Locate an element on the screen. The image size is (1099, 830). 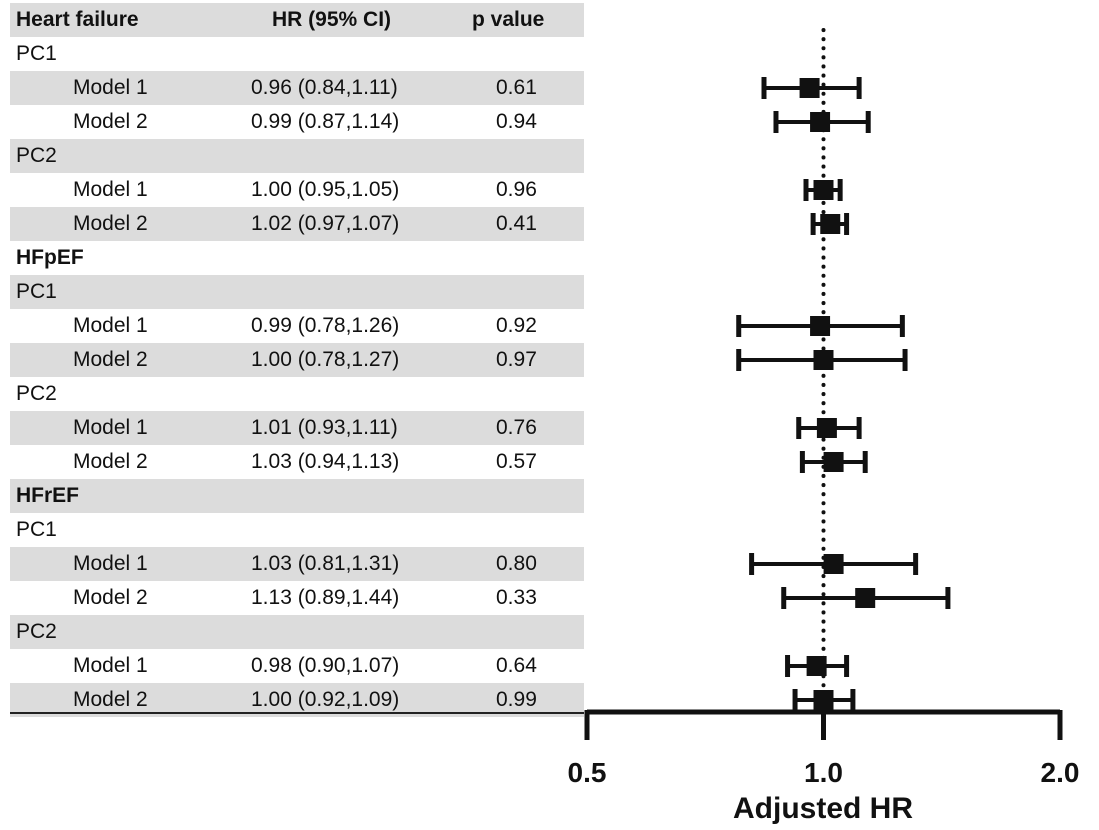
row-label: HFpEF is located at coordinates (50, 257).